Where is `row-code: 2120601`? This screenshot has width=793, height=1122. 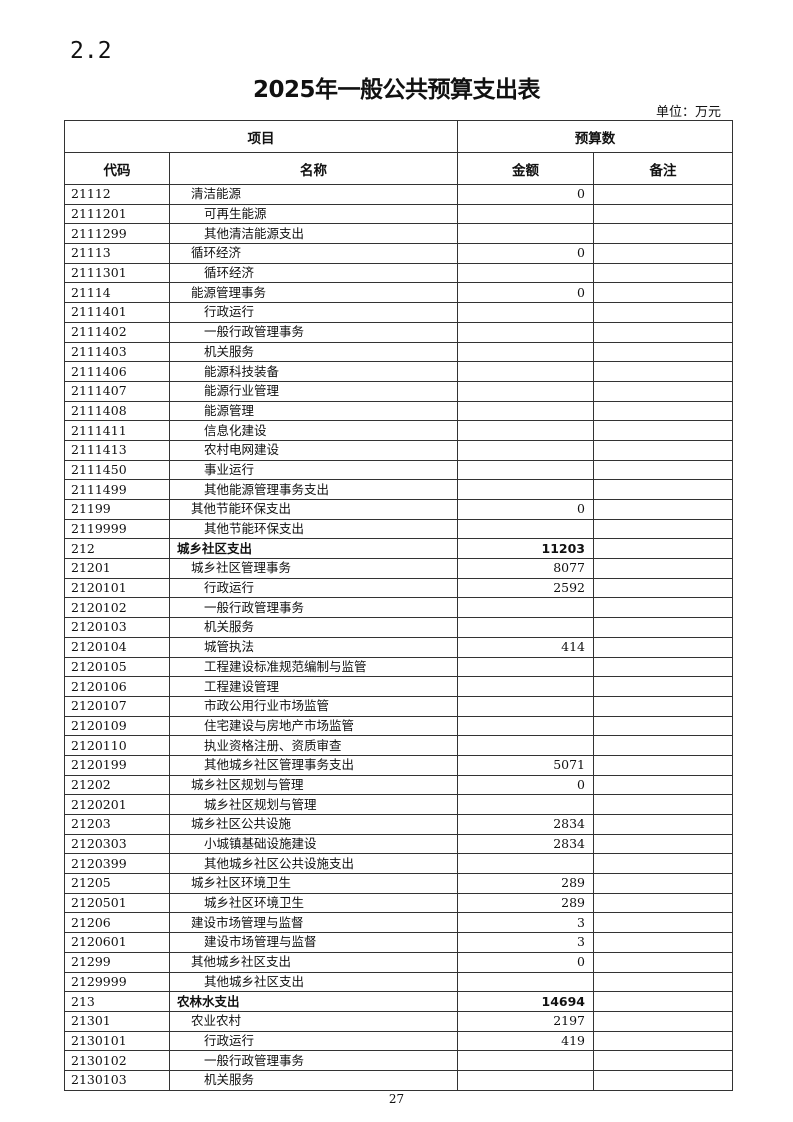
row-code: 2120601 is located at coordinates (117, 942).